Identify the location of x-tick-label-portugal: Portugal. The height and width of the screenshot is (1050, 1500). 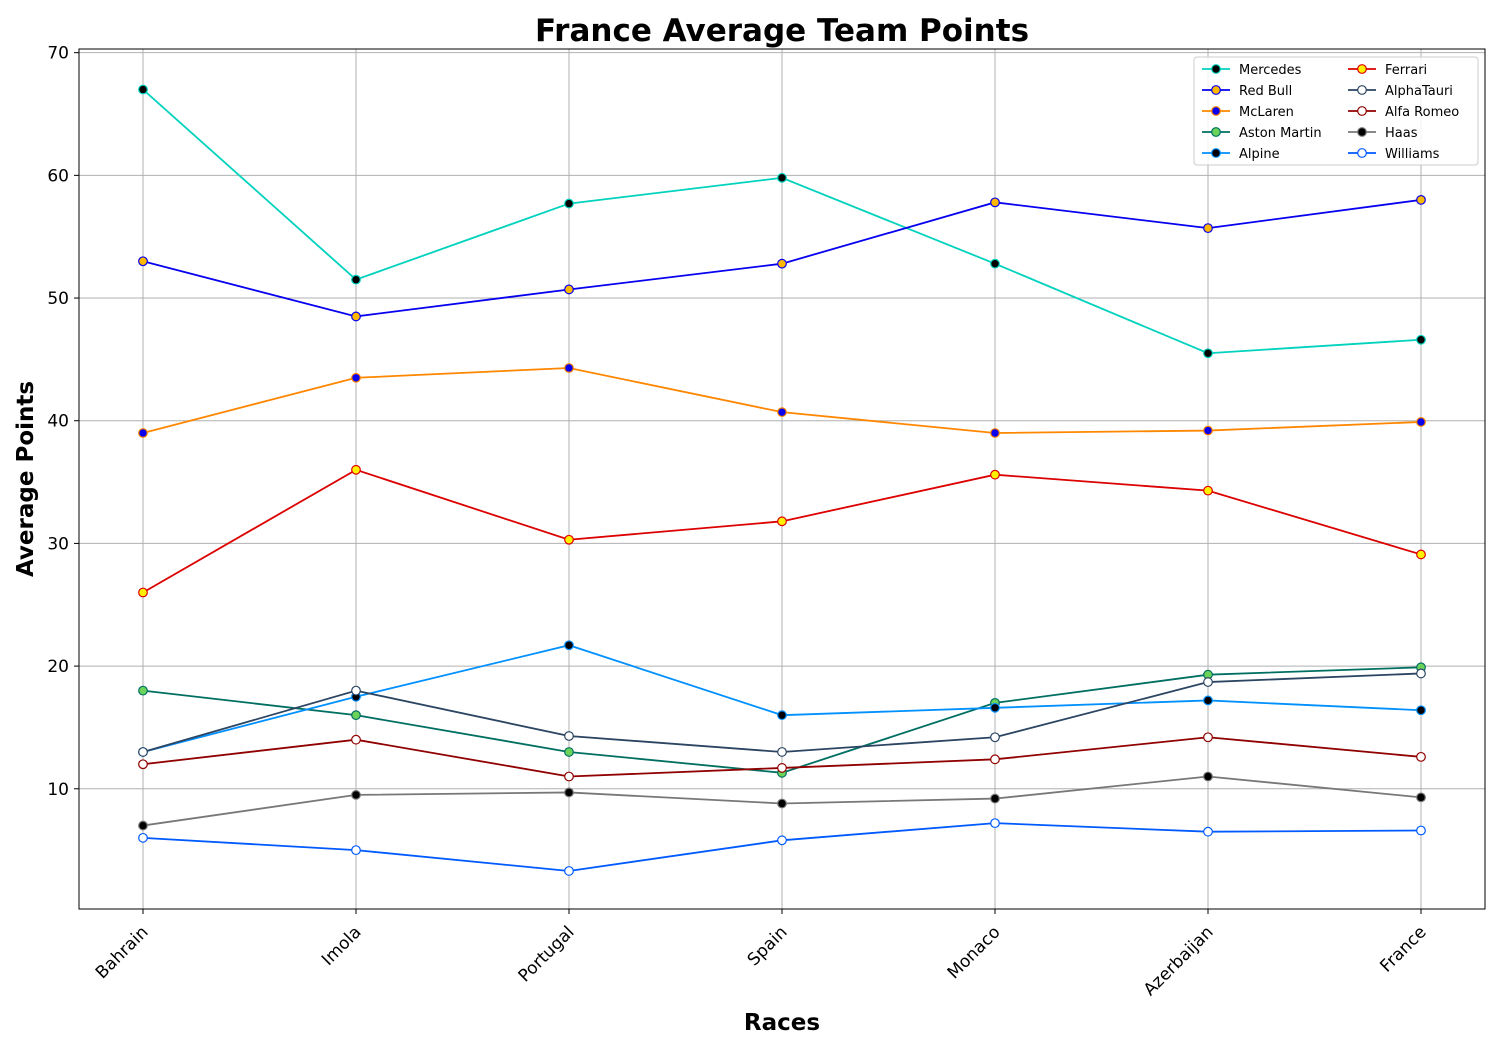
(547, 954).